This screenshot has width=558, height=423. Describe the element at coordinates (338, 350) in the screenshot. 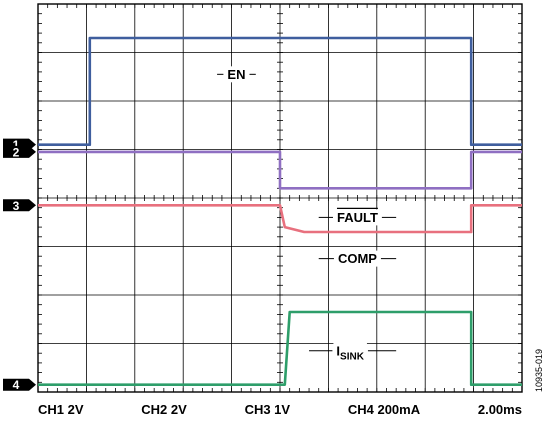

I see `isink-main: I` at that location.